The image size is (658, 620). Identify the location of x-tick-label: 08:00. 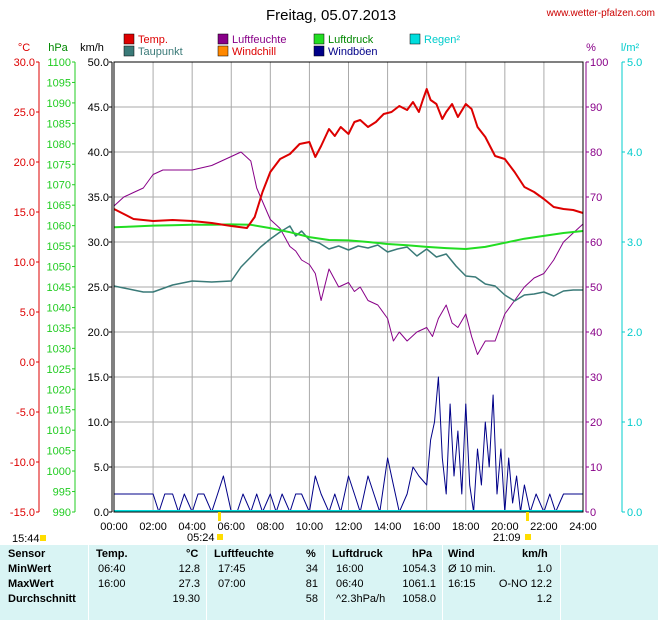
(271, 527).